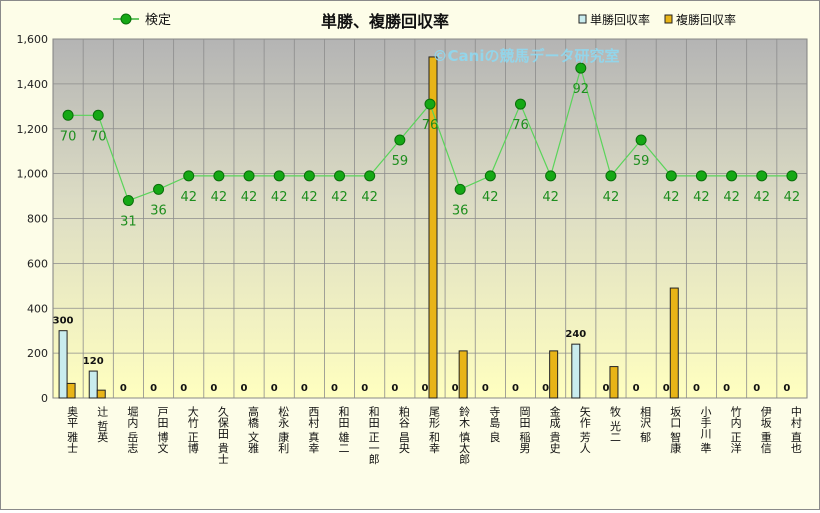  I want to click on x-tick-label: 和田 雄二, so click(343, 430).